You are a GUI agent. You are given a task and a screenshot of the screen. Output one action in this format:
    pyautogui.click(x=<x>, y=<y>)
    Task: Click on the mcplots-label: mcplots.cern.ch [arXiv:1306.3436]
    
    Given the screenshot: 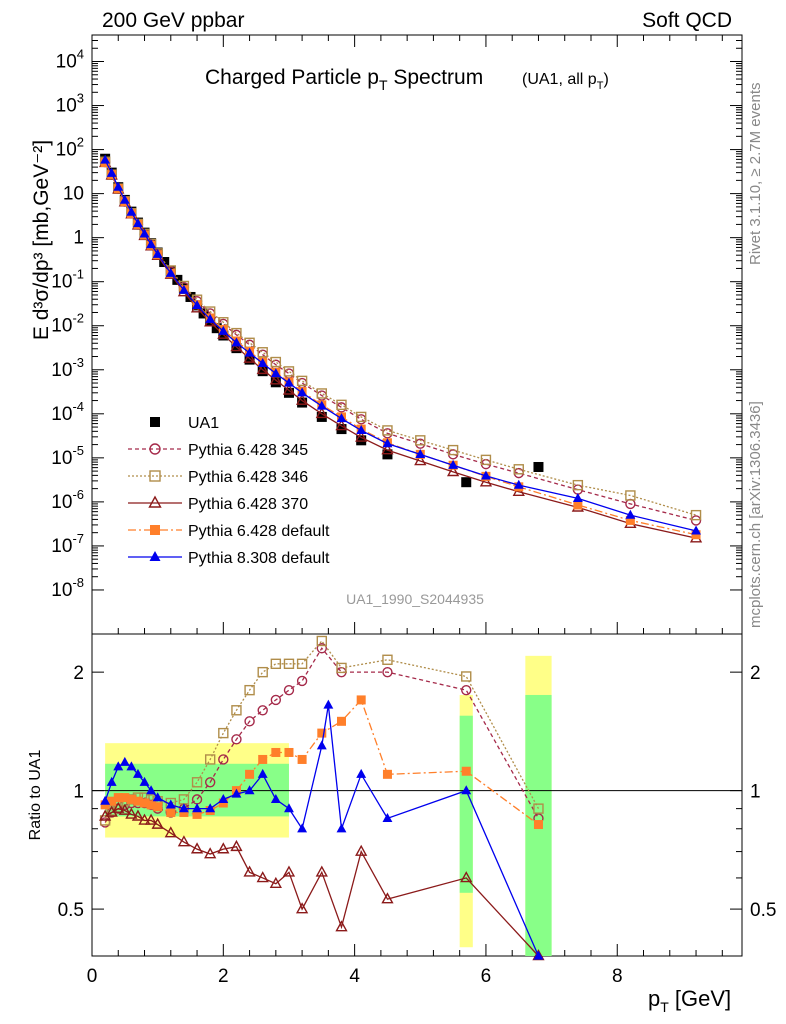 What is the action you would take?
    pyautogui.click(x=755, y=514)
    